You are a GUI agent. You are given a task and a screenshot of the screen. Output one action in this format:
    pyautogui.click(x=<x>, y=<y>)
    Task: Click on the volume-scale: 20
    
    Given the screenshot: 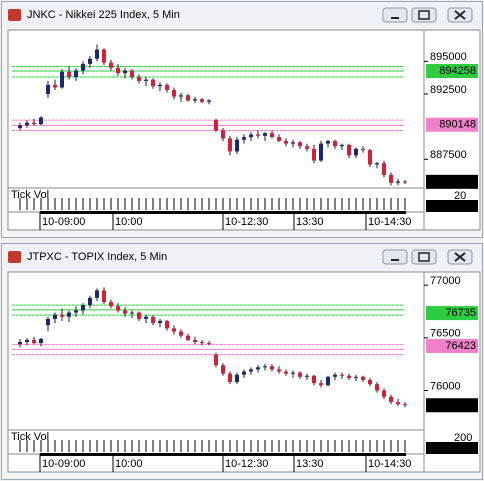 What is the action you would take?
    pyautogui.click(x=460, y=196)
    